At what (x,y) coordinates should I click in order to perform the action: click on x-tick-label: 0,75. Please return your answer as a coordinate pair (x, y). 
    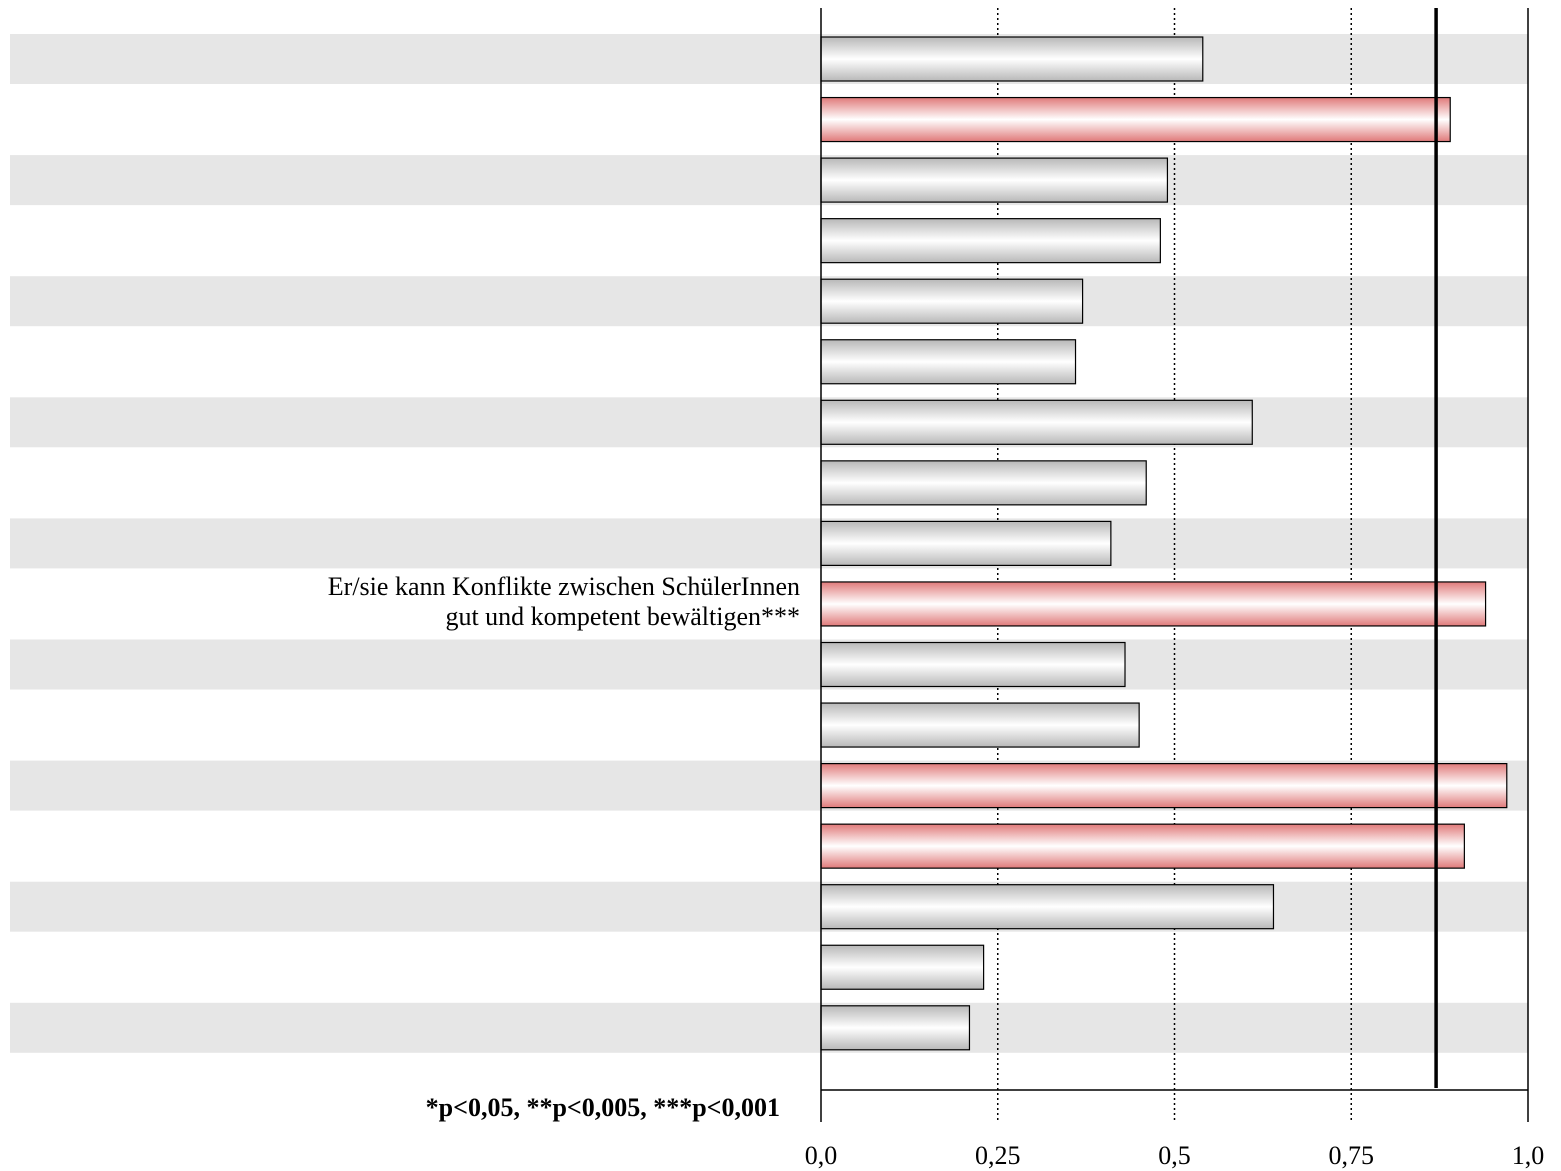
    Looking at the image, I should click on (1352, 1155).